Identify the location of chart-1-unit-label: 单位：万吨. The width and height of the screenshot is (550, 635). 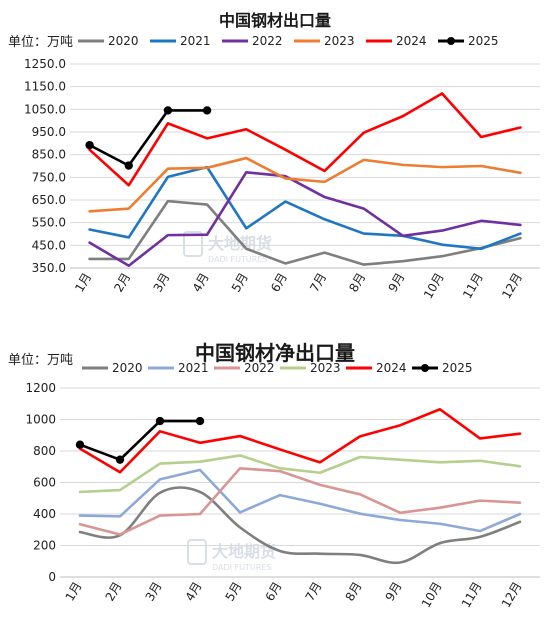
(40, 42).